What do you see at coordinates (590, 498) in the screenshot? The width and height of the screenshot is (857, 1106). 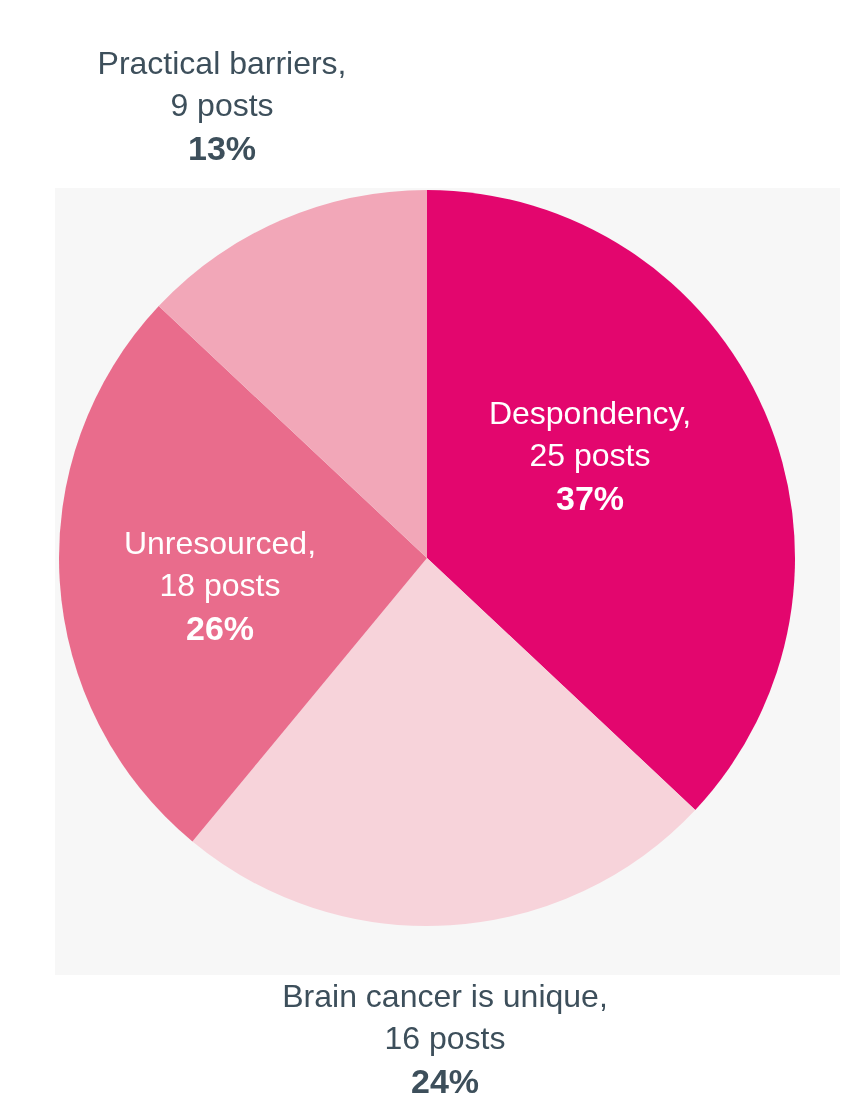 I see `data-label: 37%` at bounding box center [590, 498].